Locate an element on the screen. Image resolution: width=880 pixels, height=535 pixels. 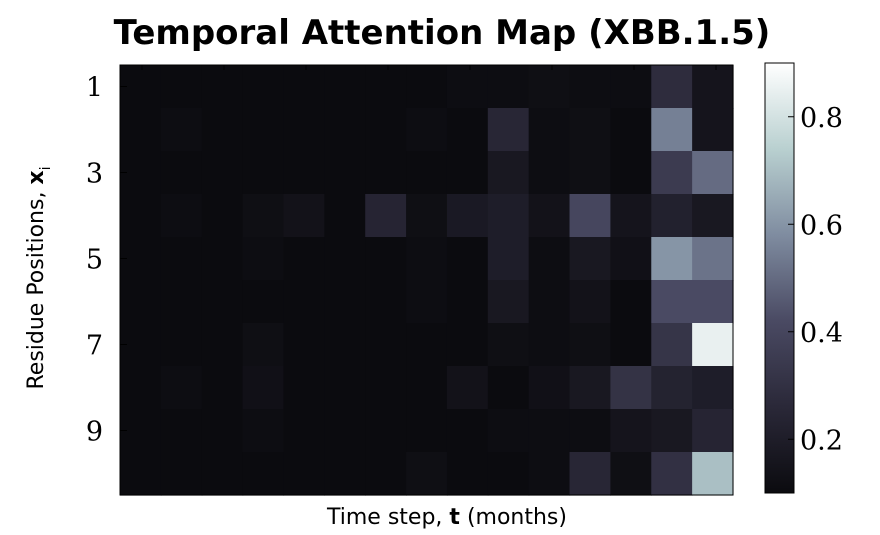
y-tick-label: 1 is located at coordinates (94, 88).